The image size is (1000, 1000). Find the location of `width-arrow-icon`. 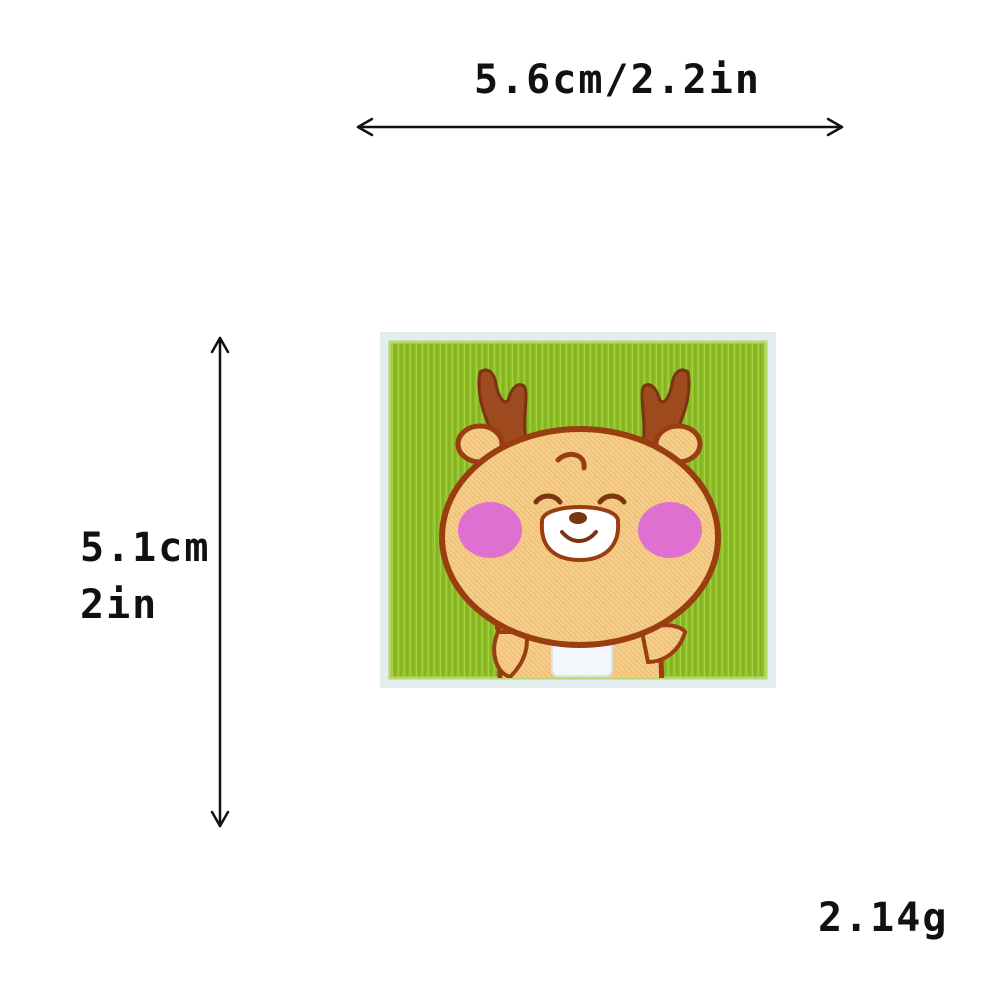

width-arrow-icon is located at coordinates (600, 127).